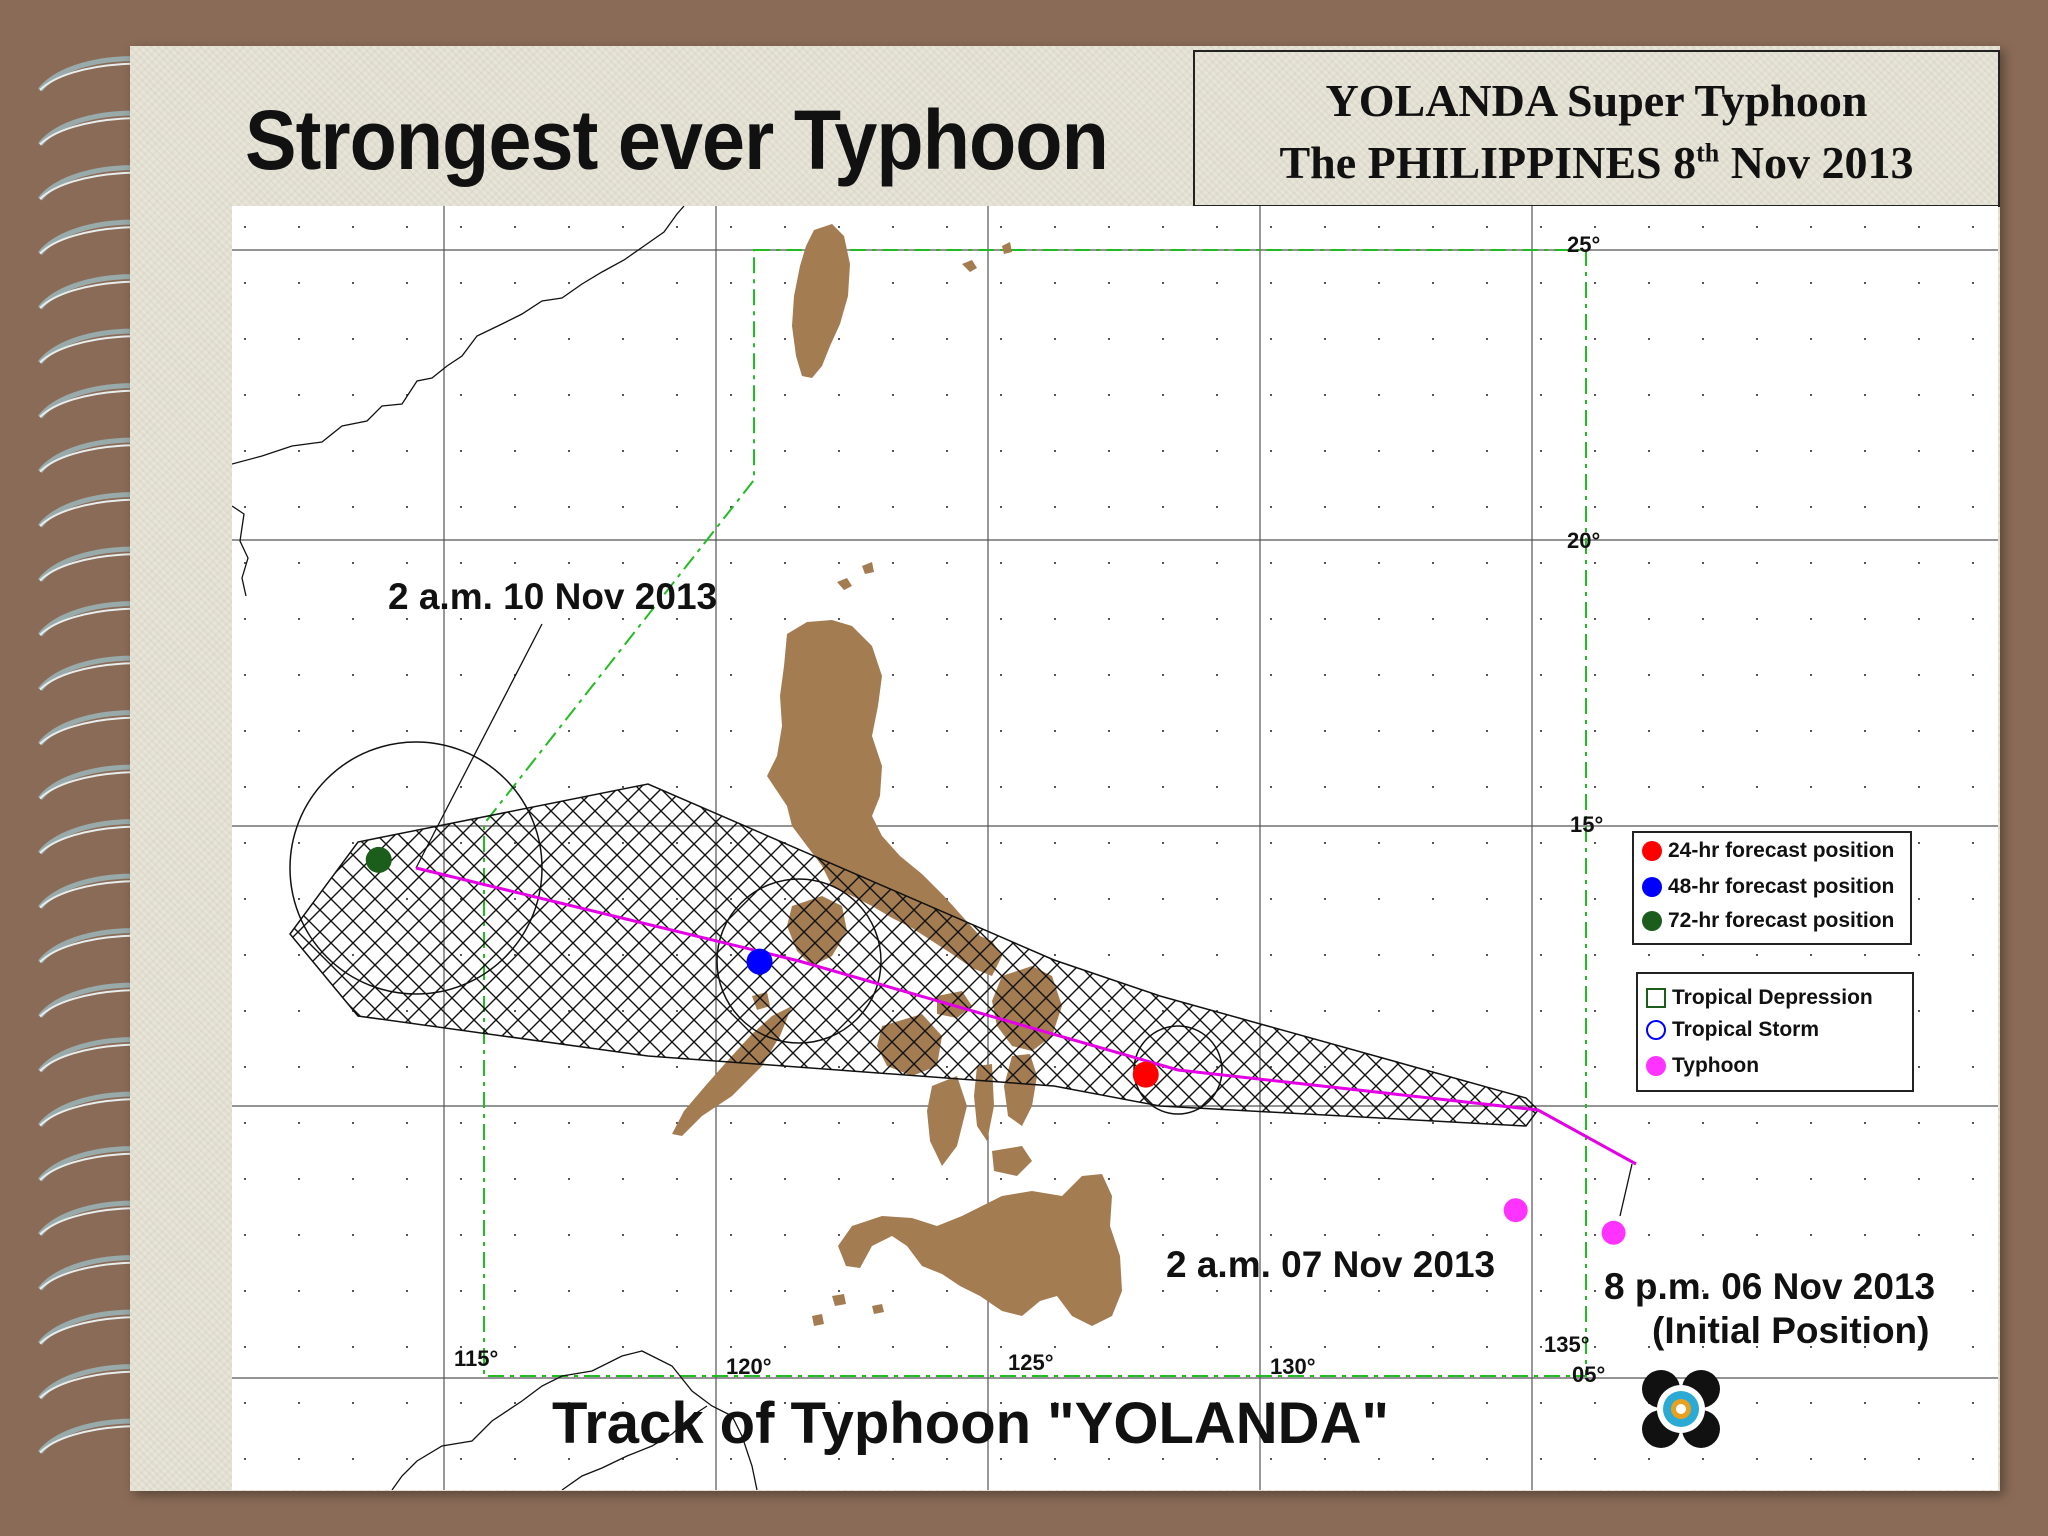 The width and height of the screenshot is (2048, 1536). I want to click on legend-item-48hr: 48-hr forecast position, so click(1768, 887).